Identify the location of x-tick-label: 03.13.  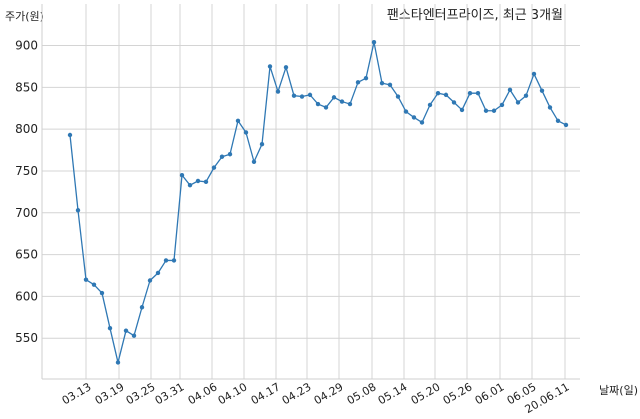
(77, 393).